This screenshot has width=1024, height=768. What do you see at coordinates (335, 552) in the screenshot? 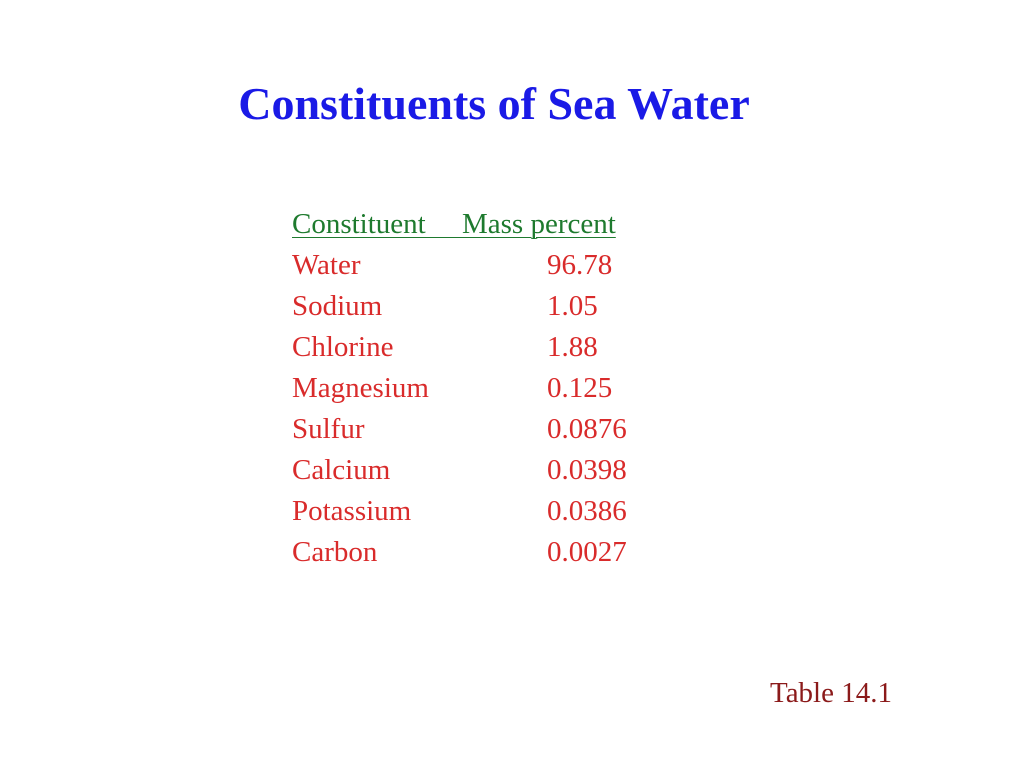
I see `constituent-name: Carbon` at bounding box center [335, 552].